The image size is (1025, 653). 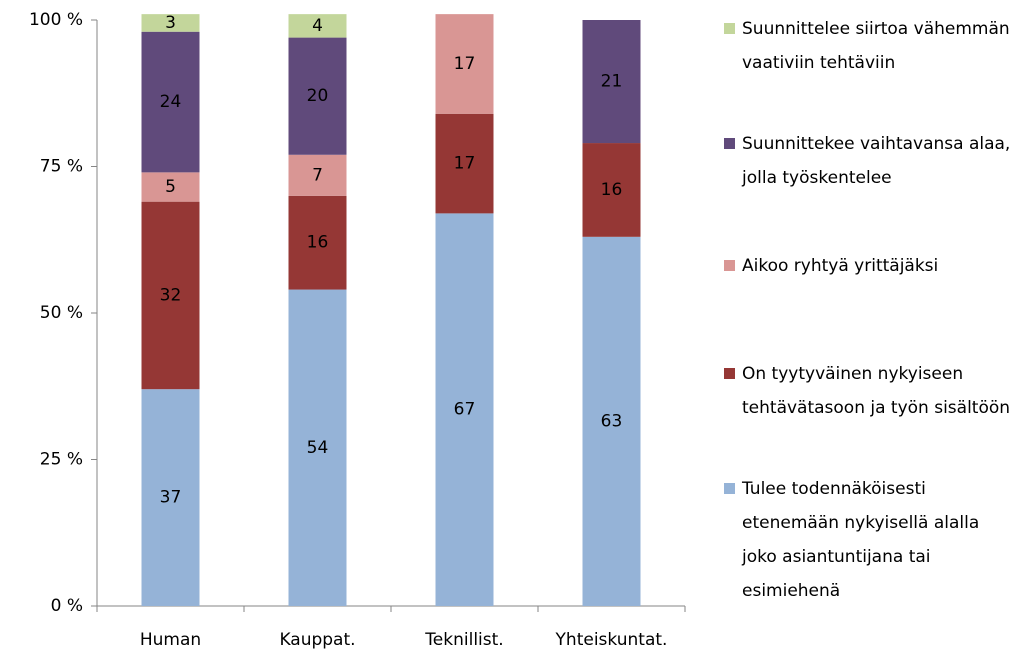 I want to click on data-label: 7, so click(x=317, y=175).